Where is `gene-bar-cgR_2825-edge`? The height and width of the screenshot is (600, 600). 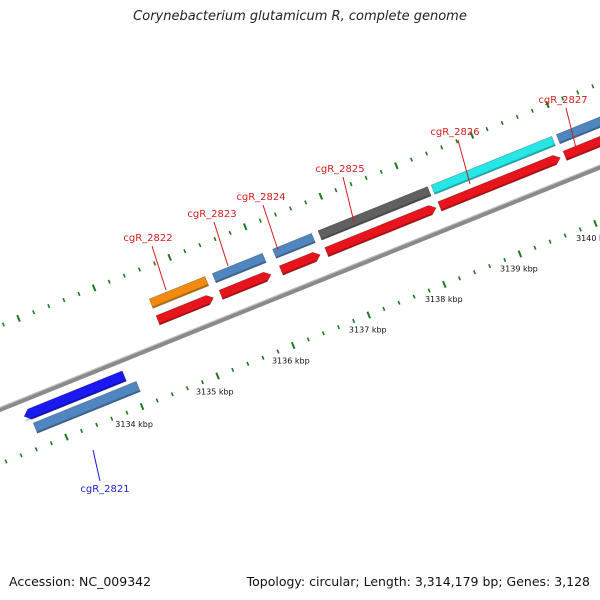
gene-bar-cgR_2825-edge is located at coordinates (376, 217).